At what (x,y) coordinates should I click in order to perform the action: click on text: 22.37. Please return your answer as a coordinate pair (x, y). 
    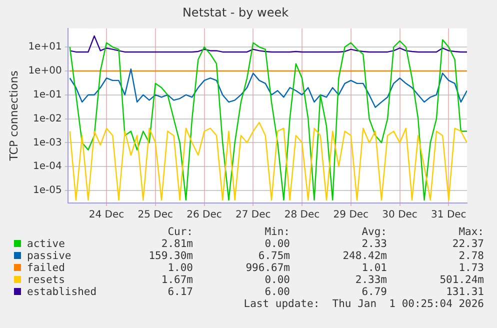
    Looking at the image, I should click on (468, 244).